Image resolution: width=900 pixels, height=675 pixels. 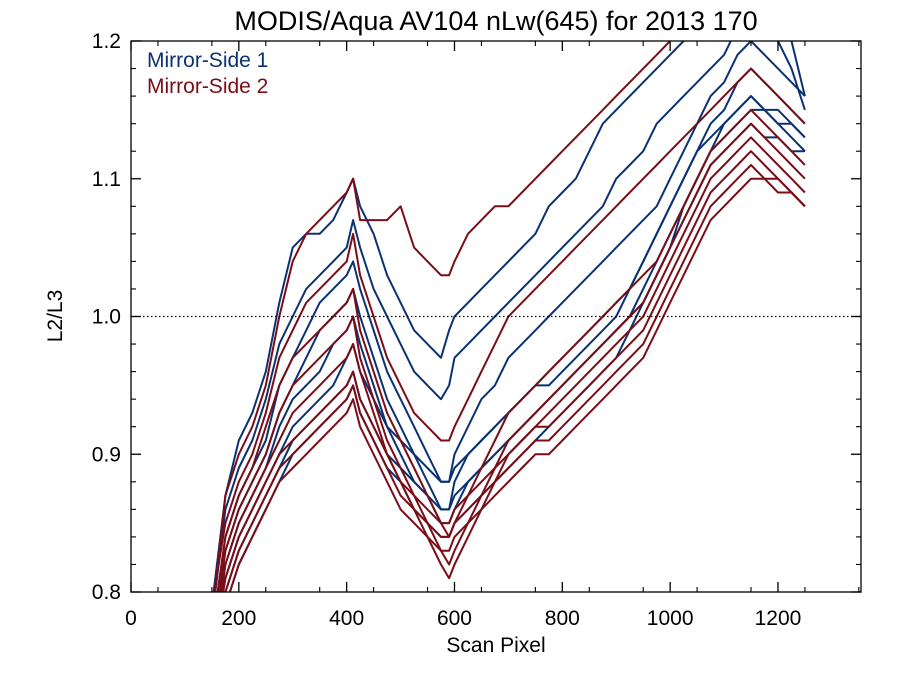 What do you see at coordinates (562, 618) in the screenshot?
I see `x-tick-label: 800` at bounding box center [562, 618].